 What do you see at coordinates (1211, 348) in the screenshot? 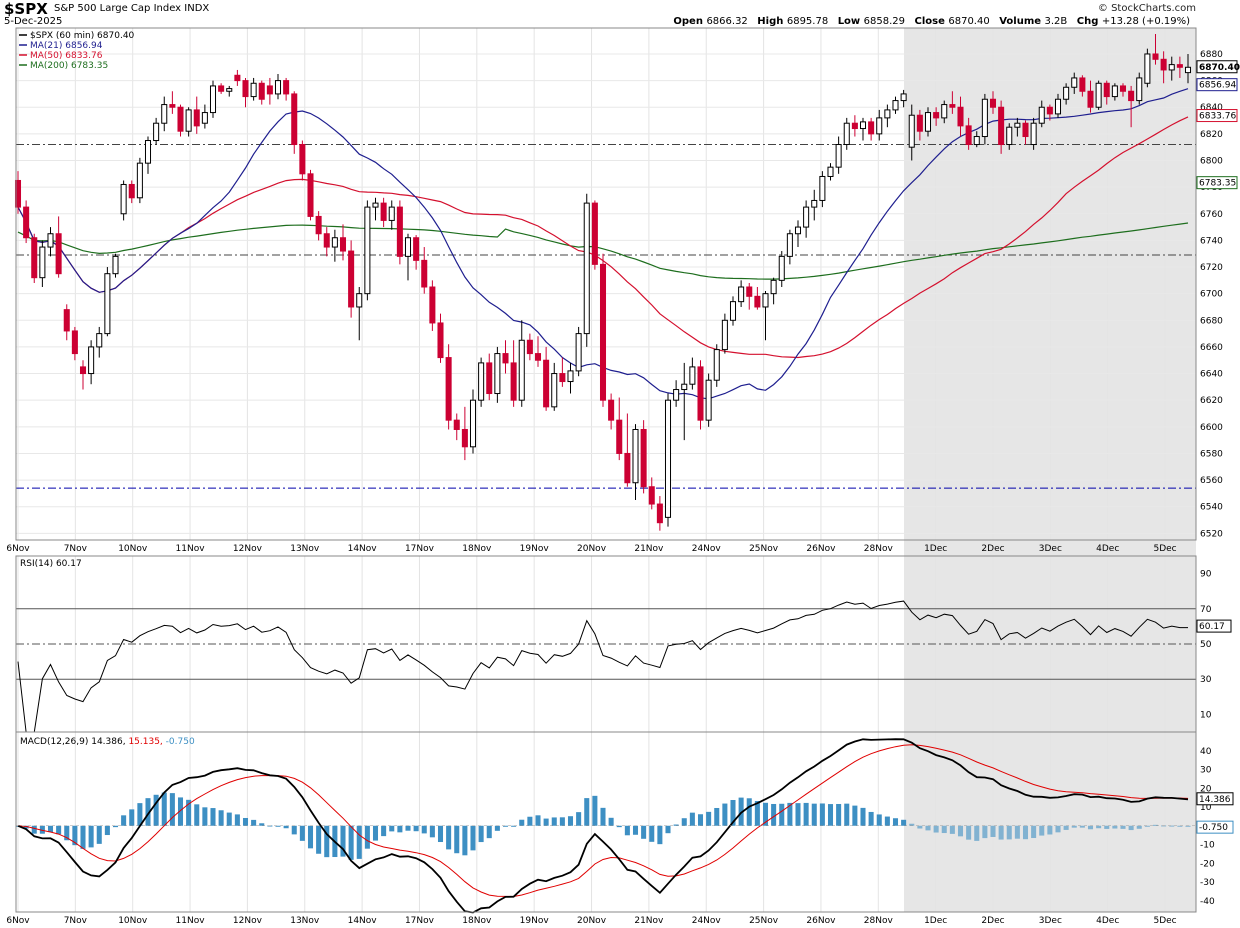
I see `y-tick-label: 6660` at bounding box center [1211, 348].